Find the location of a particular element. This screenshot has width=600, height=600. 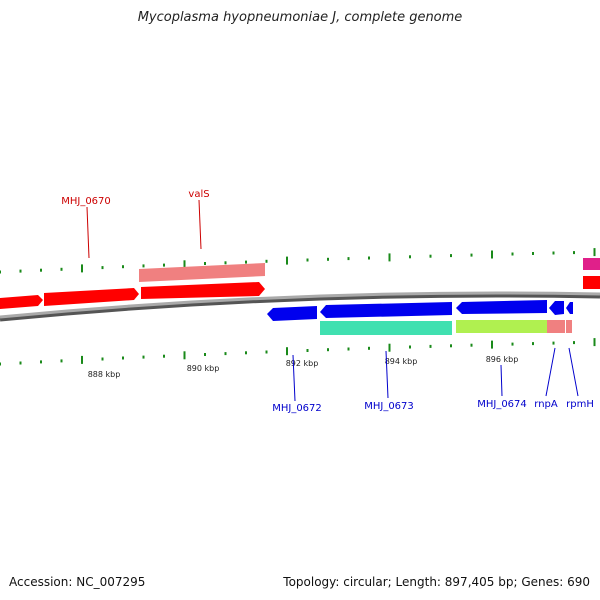

rna-arrow-valS is located at coordinates (202, 272).